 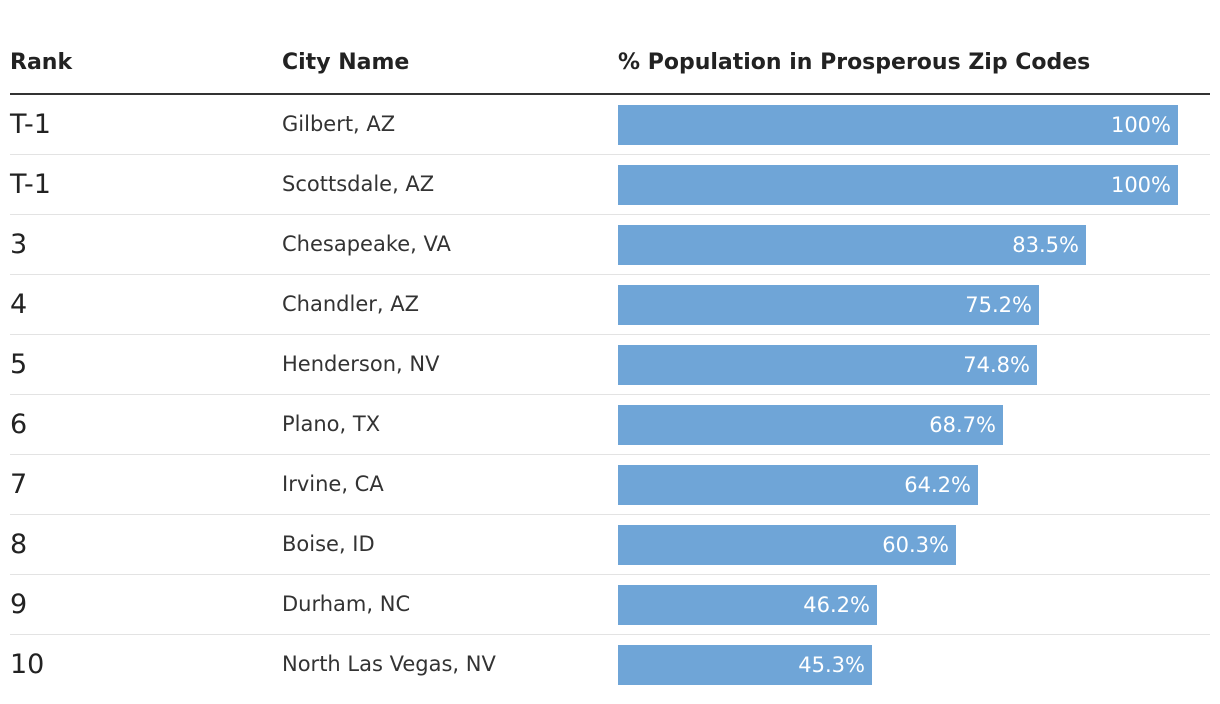 What do you see at coordinates (898, 605) in the screenshot?
I see `bar-track: 46.2%` at bounding box center [898, 605].